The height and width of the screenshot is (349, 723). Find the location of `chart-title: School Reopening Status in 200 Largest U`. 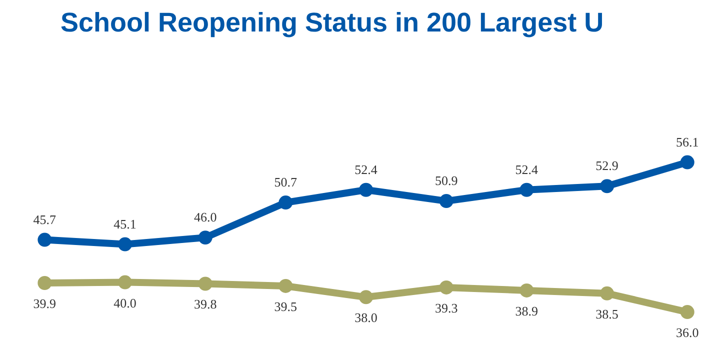

chart-title: School Reopening Status in 200 Largest U is located at coordinates (332, 23).